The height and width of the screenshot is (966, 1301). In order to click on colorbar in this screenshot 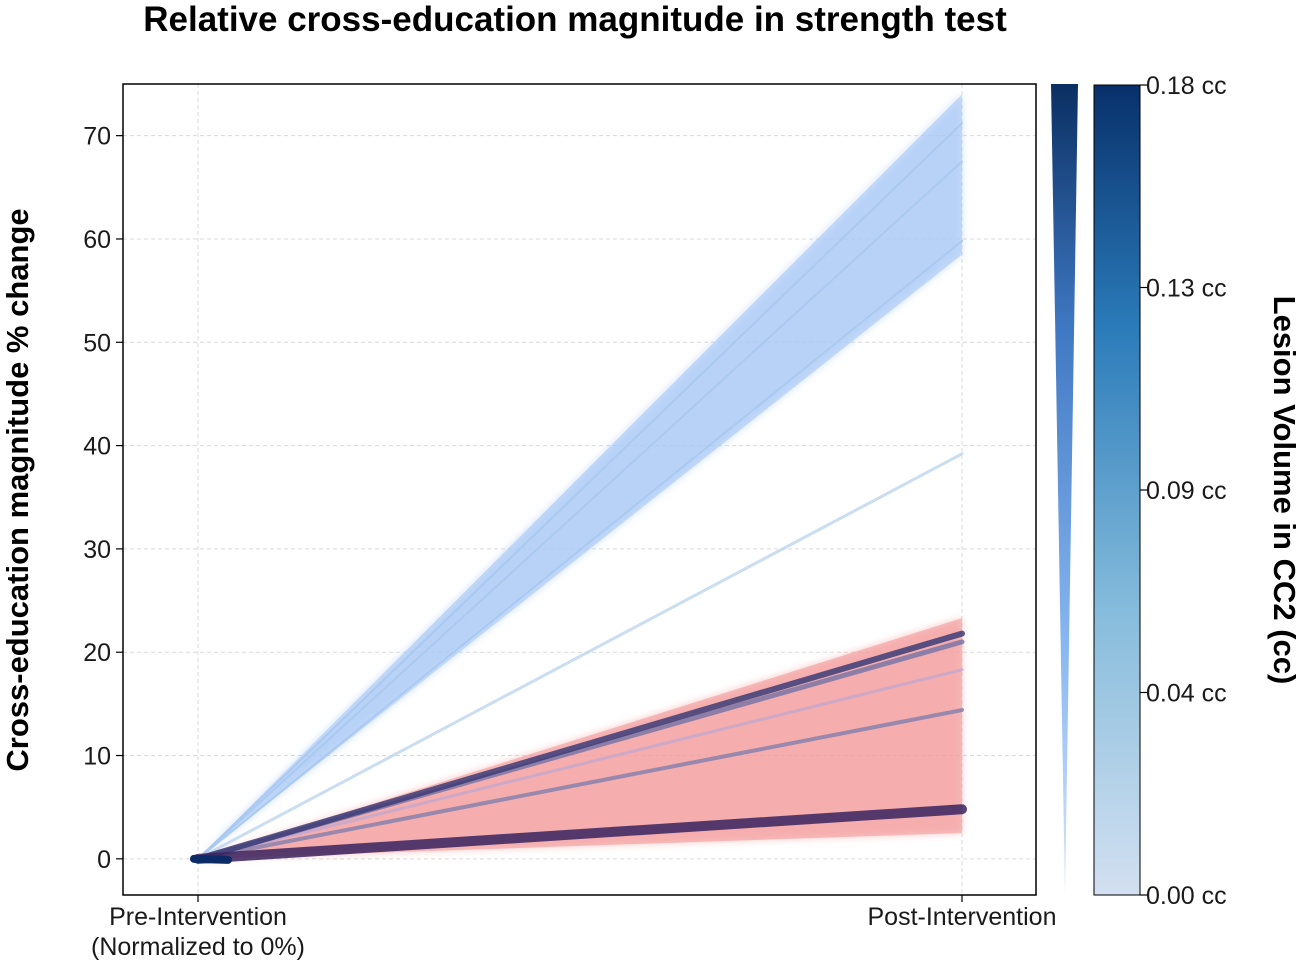, I will do `click(1117, 490)`.